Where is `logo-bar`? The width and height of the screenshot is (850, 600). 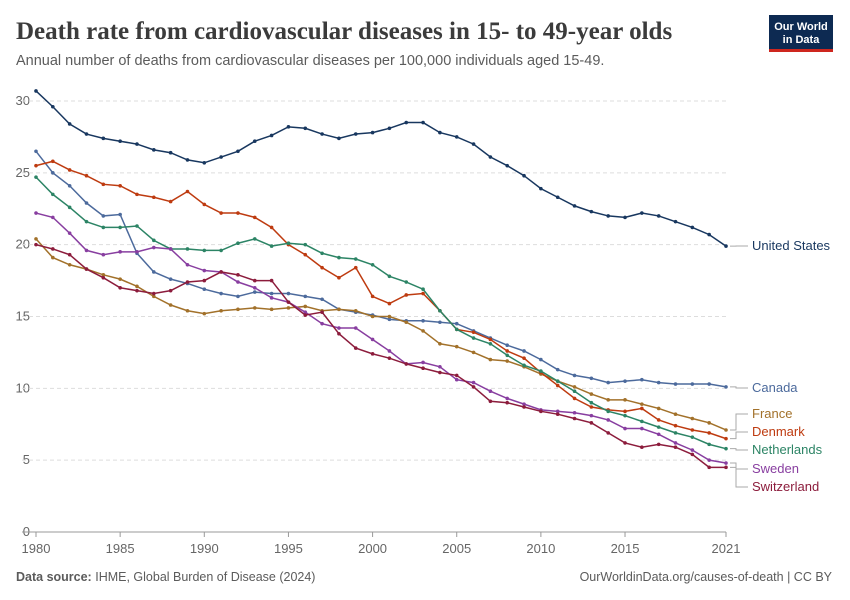
logo-bar is located at coordinates (801, 50).